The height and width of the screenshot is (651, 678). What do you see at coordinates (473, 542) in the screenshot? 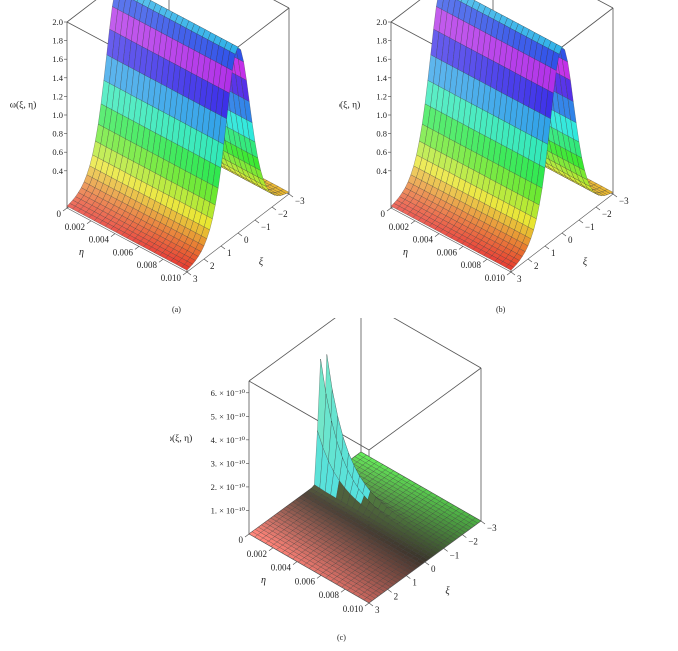
I see `xi-tick-label-c: −2` at bounding box center [473, 542].